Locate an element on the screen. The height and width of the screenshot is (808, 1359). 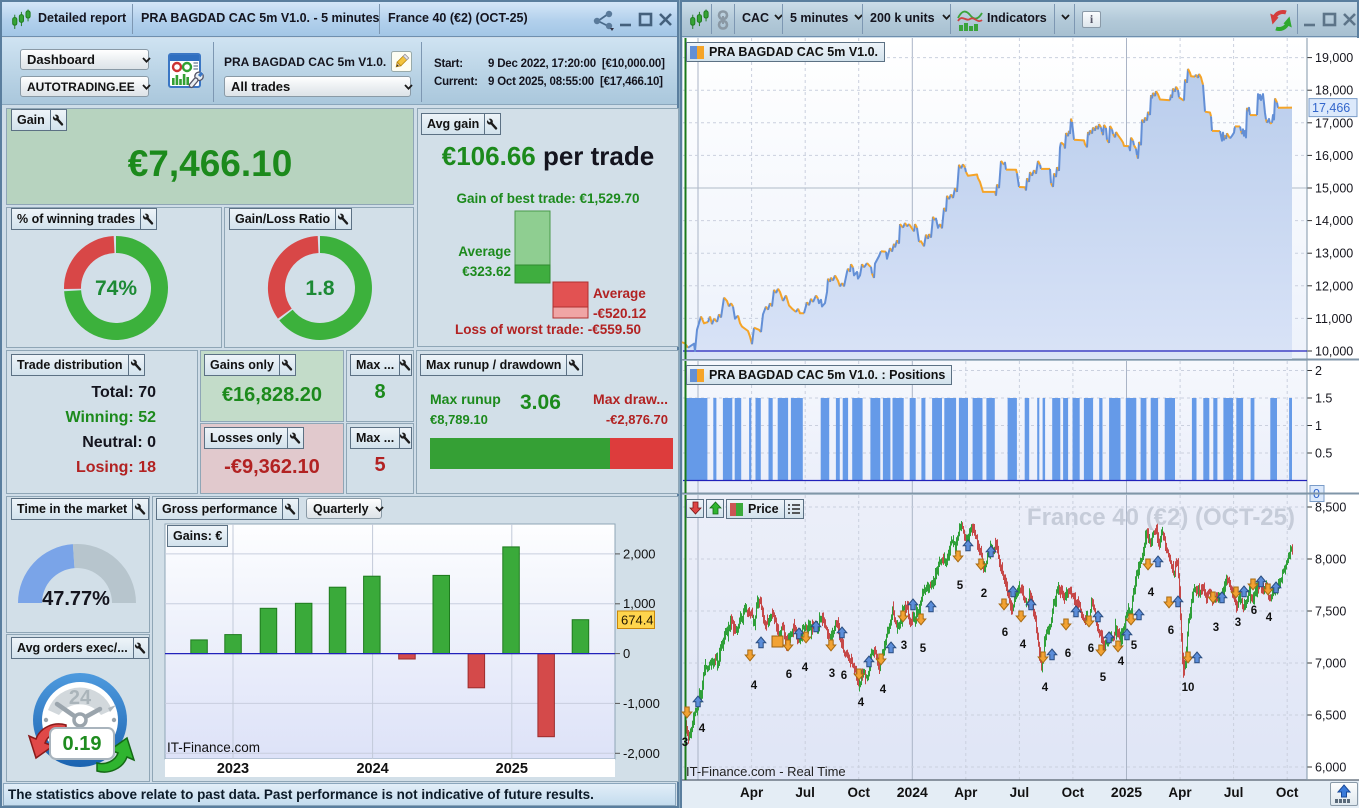
svg-text: 8,000 is located at coordinates (1330, 560).